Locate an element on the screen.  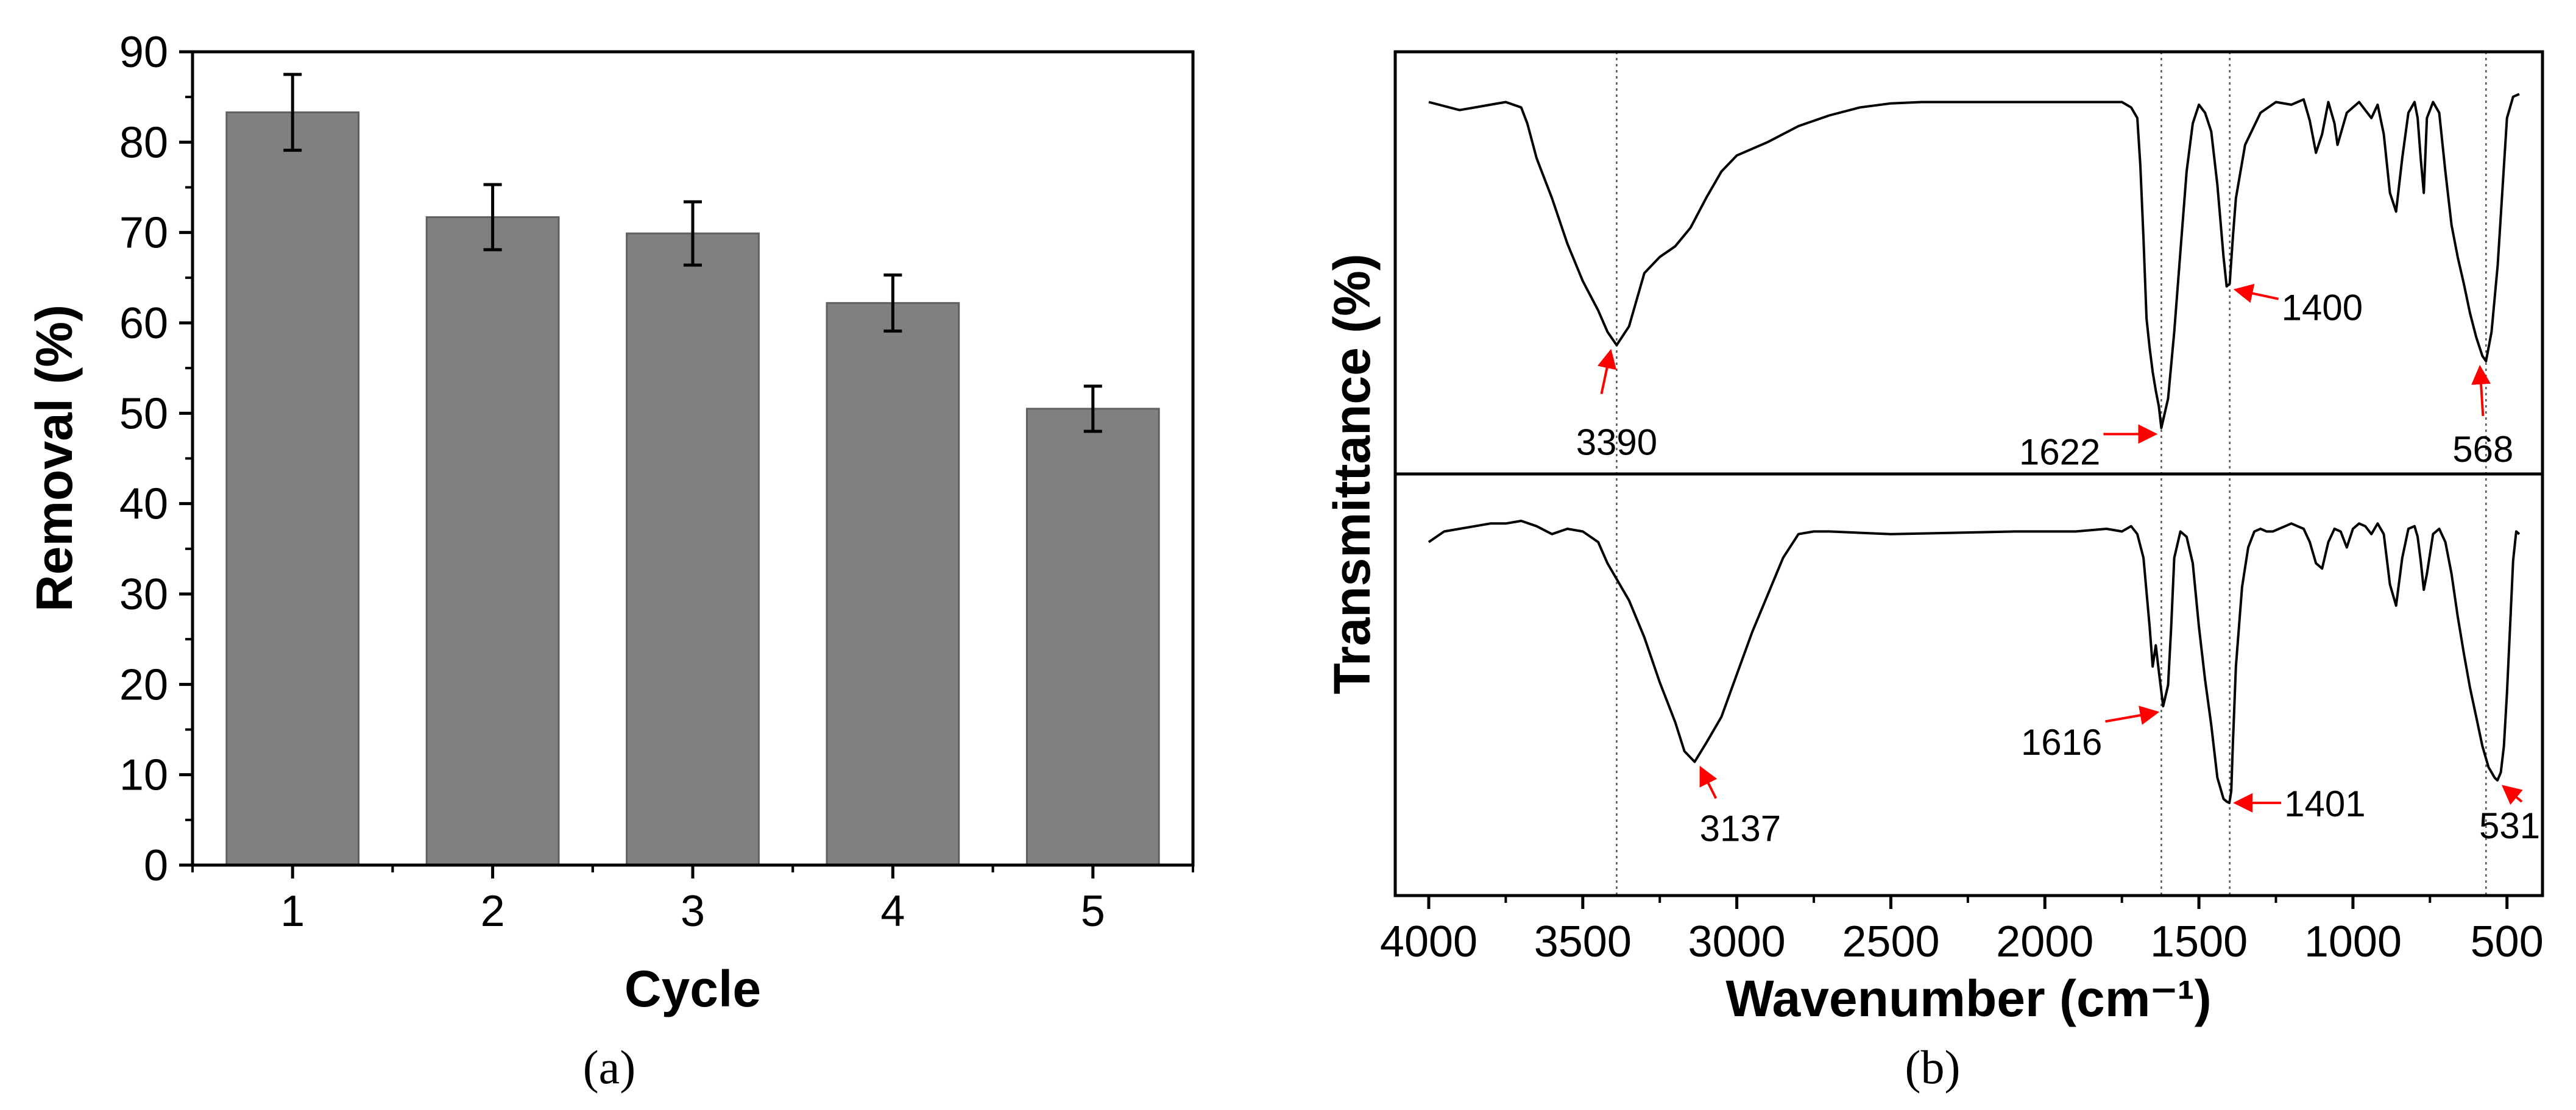
y-tick-label: 40 is located at coordinates (143, 504).